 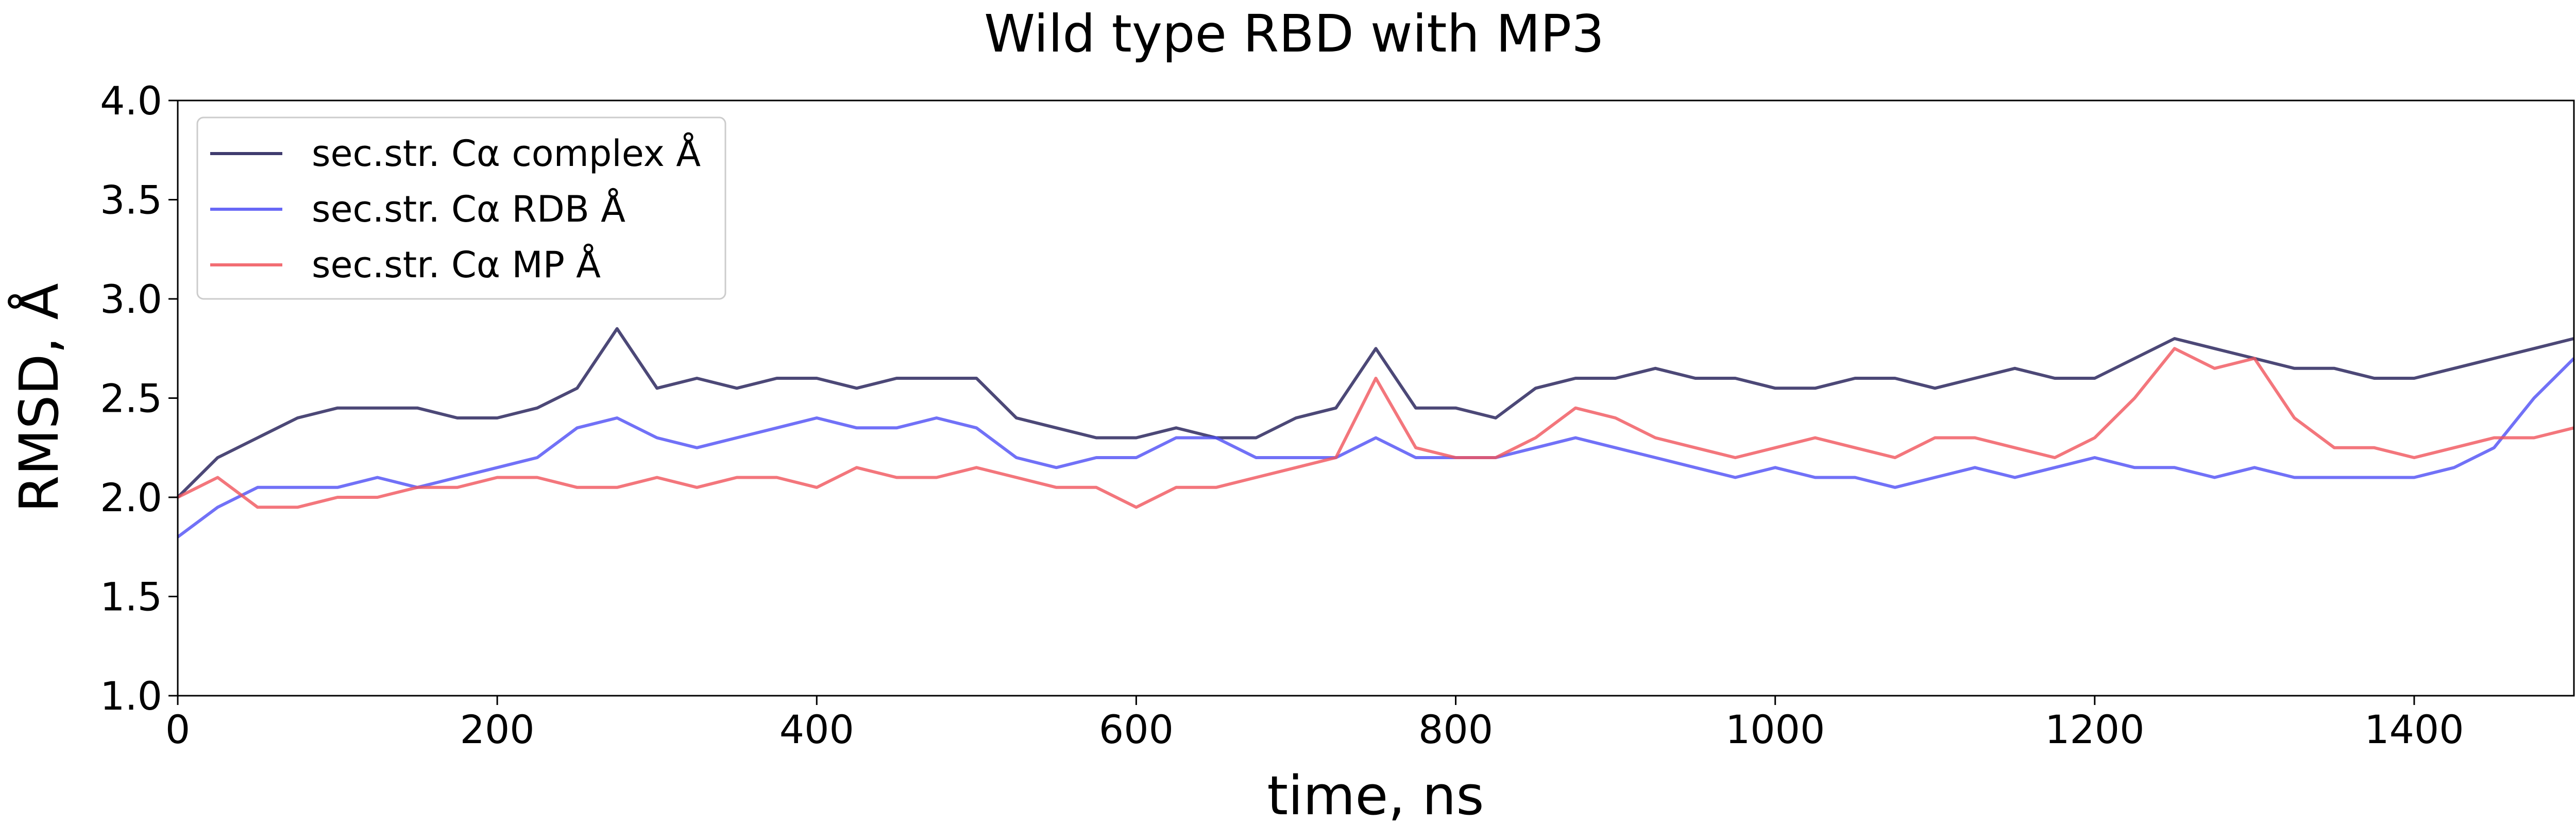 What do you see at coordinates (506, 153) in the screenshot?
I see `legend-label: sec.str. Cα complex Å` at bounding box center [506, 153].